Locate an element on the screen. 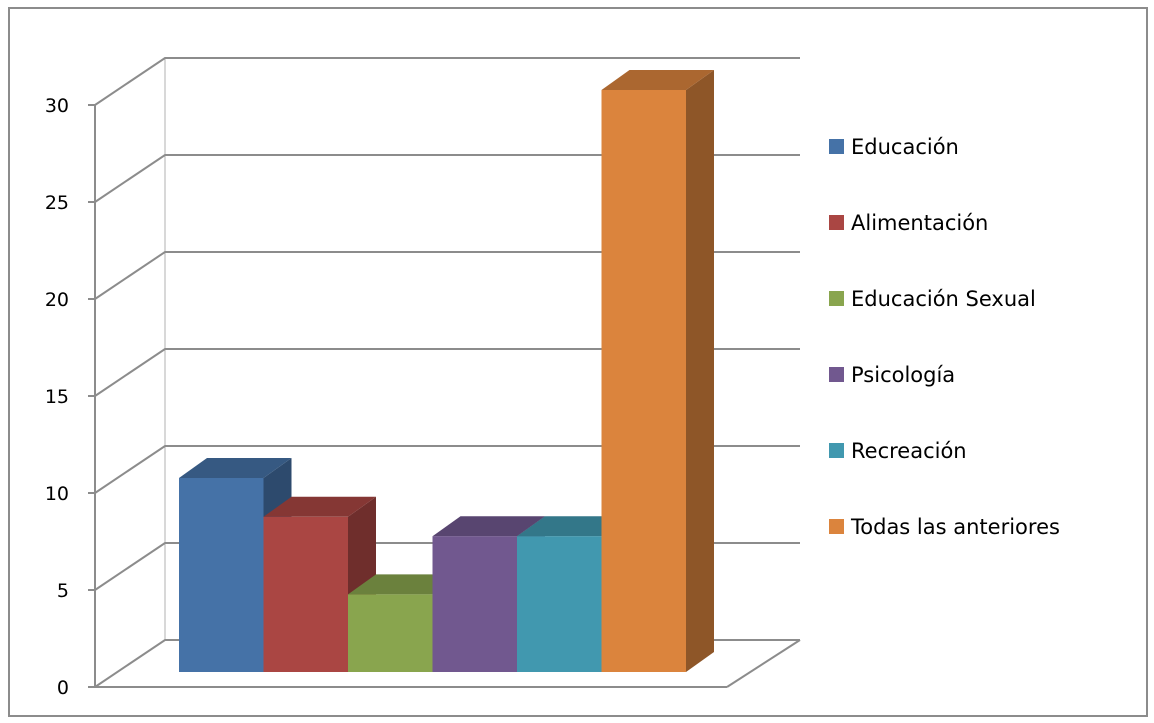 Image resolution: width=1154 pixels, height=723 pixels. legend-label: Psicología is located at coordinates (903, 375).